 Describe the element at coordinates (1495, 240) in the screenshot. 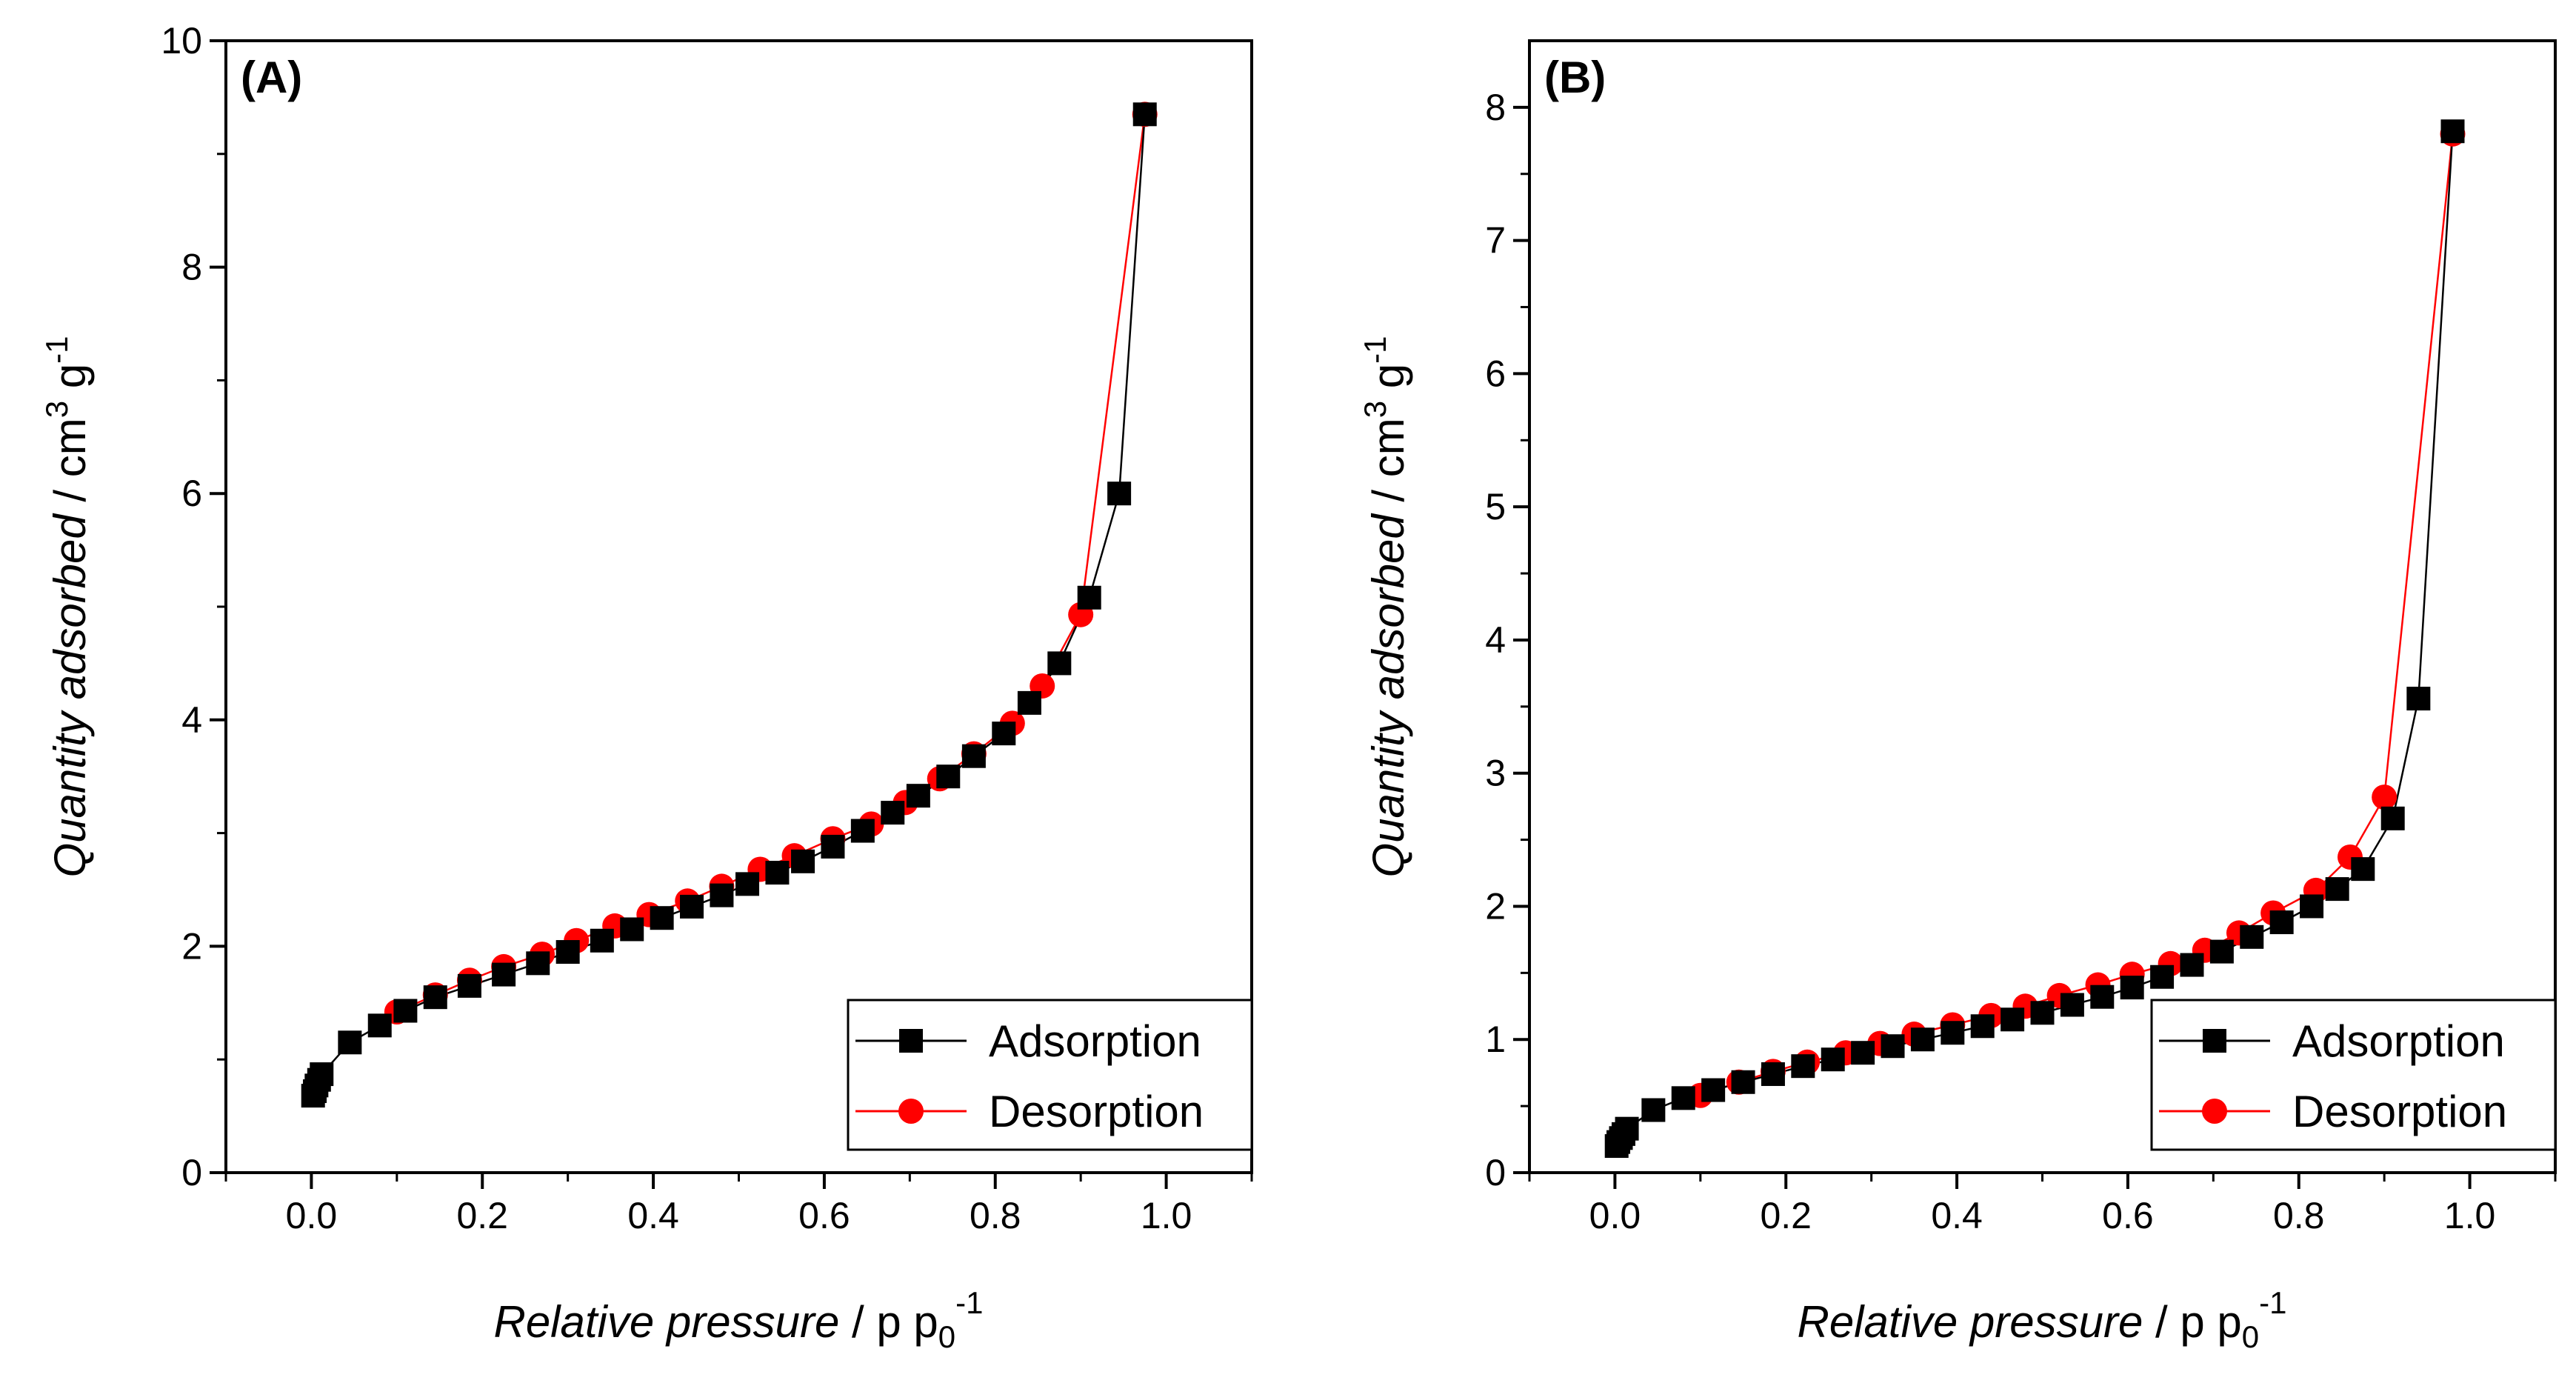

I see `y-tick-label: 7` at that location.